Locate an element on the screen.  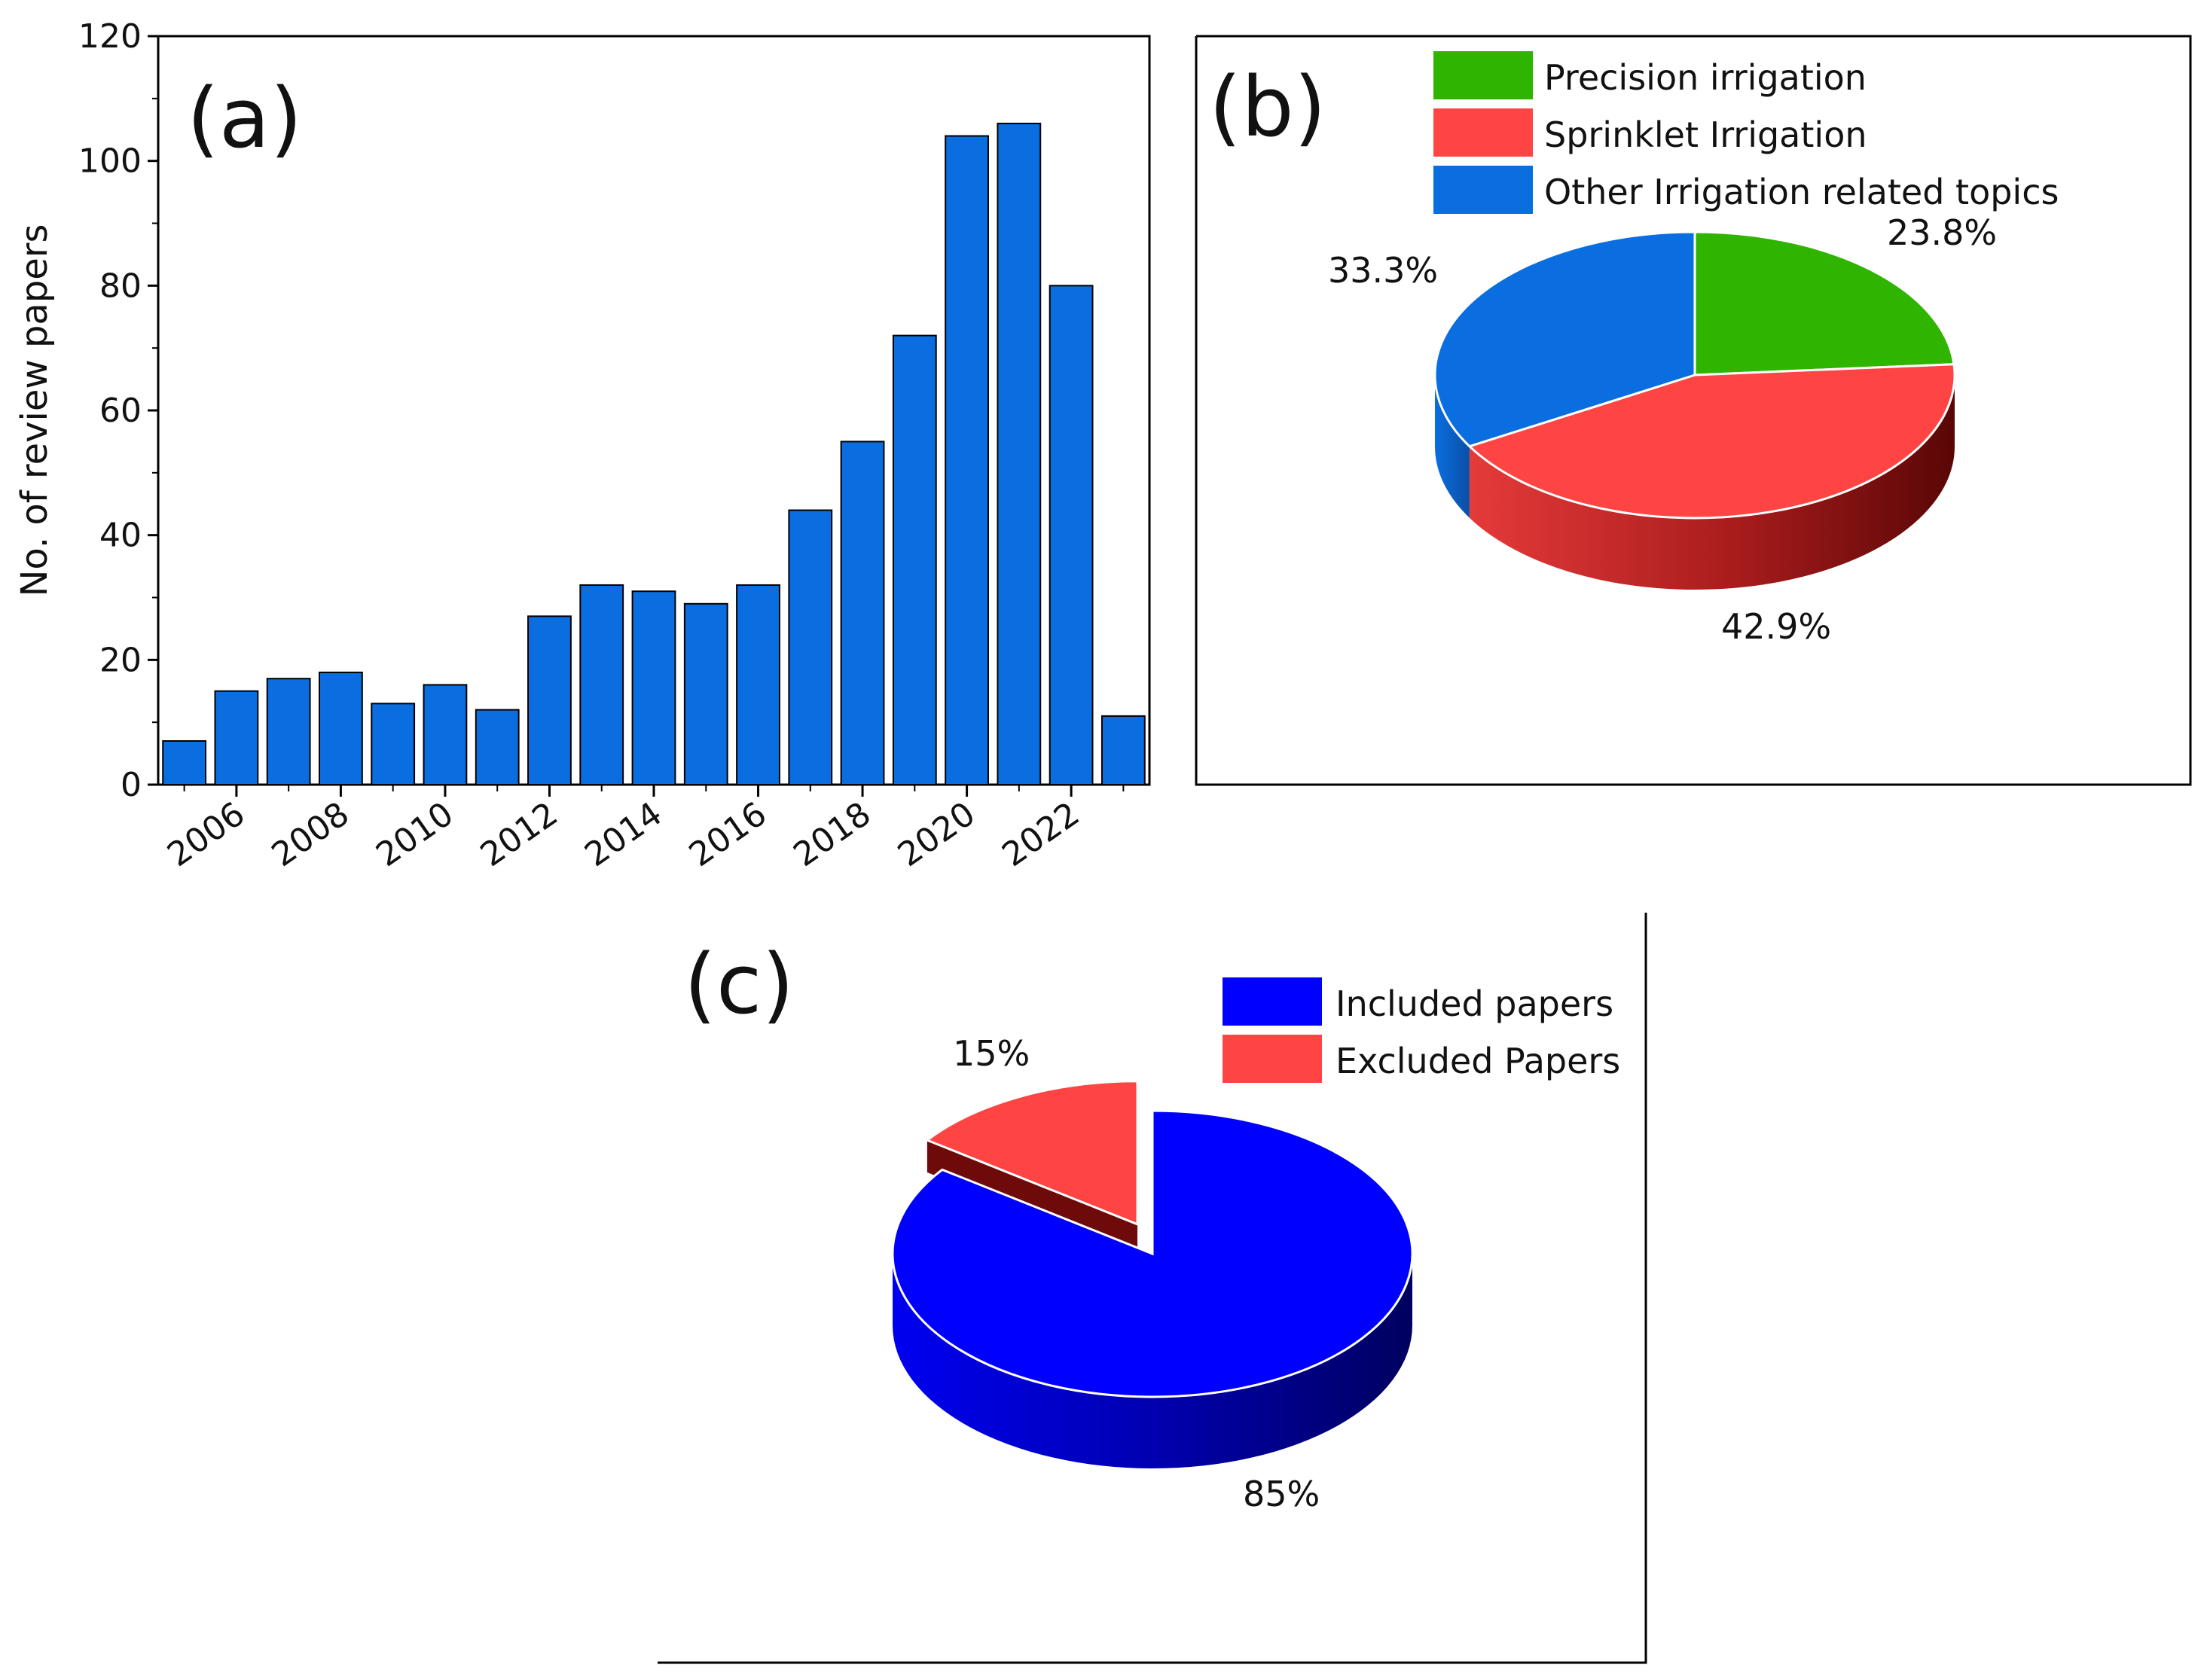
x-tick-label: 2008 is located at coordinates (311, 834).